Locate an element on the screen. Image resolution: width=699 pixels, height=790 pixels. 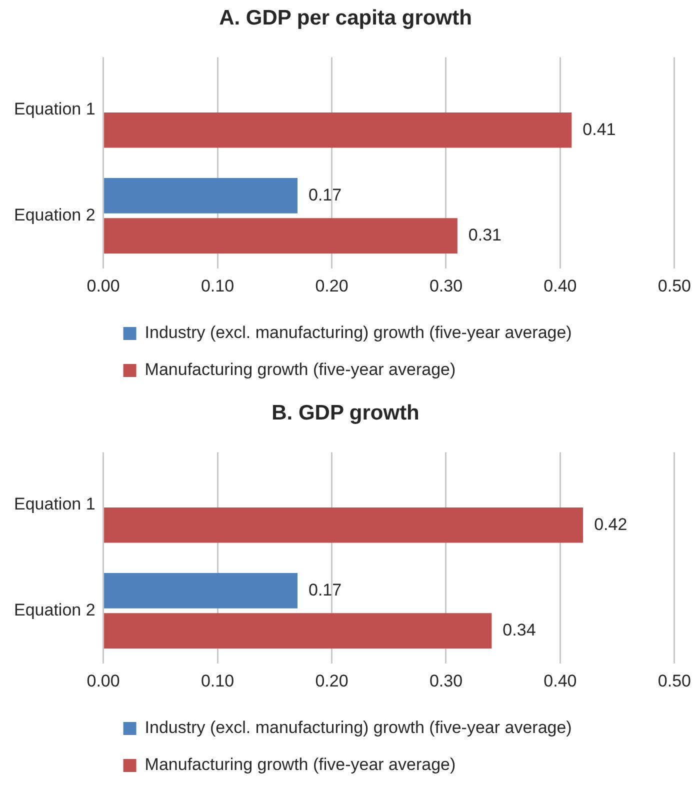
data-label: 0.42 is located at coordinates (611, 524).